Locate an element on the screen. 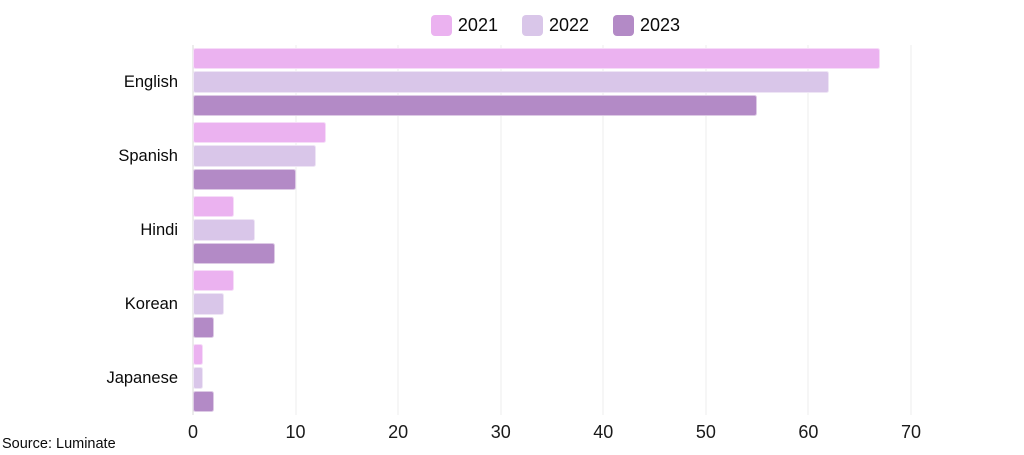 Image resolution: width=1024 pixels, height=455 pixels. category-label-korean: Korean is located at coordinates (151, 303).